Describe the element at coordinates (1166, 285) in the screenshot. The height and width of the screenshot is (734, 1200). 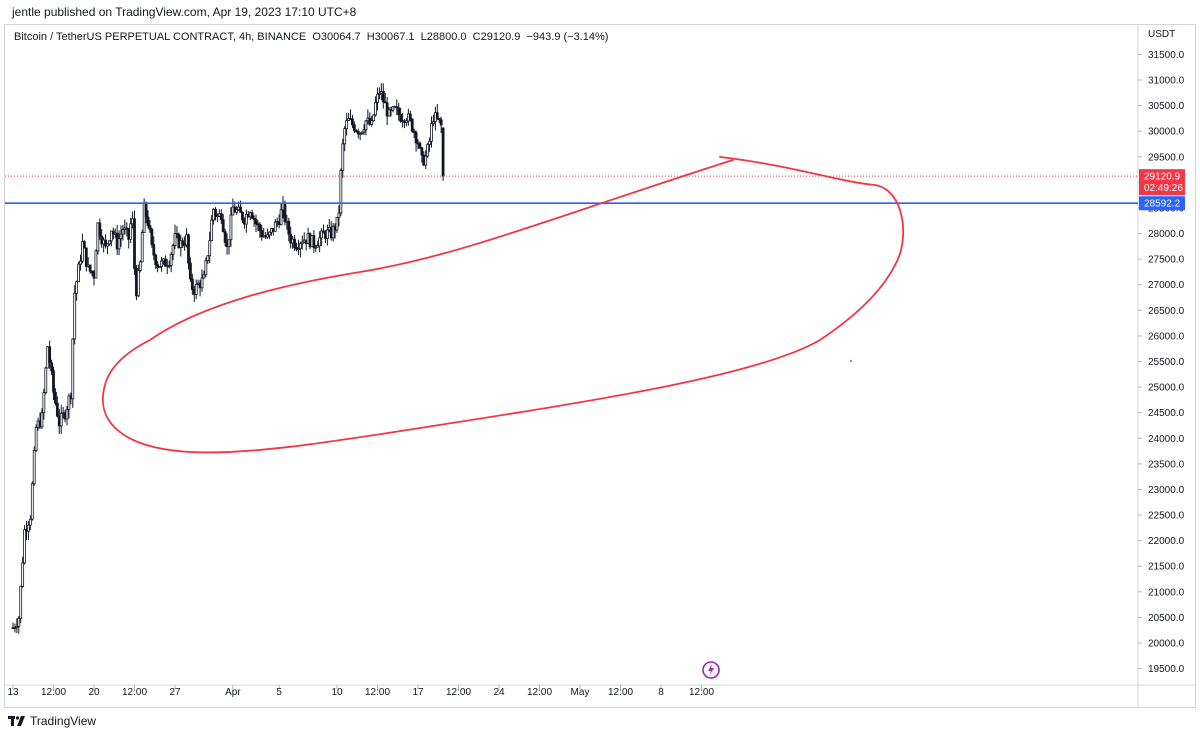
I see `y-tick-label: 27000.0` at that location.